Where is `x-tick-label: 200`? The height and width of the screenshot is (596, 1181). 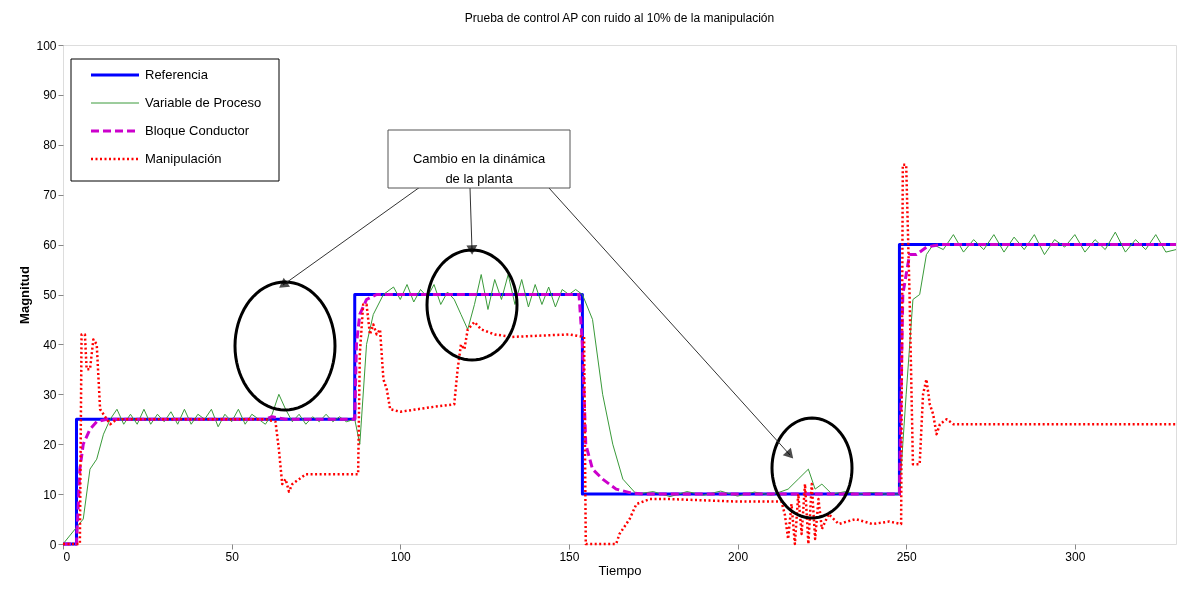
x-tick-label: 200 is located at coordinates (738, 556).